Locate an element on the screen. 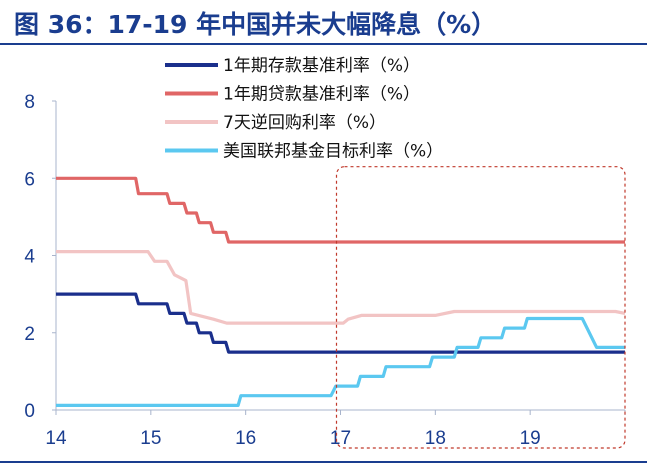 This screenshot has height=469, width=647. y-tick-label: 4 is located at coordinates (29, 257).